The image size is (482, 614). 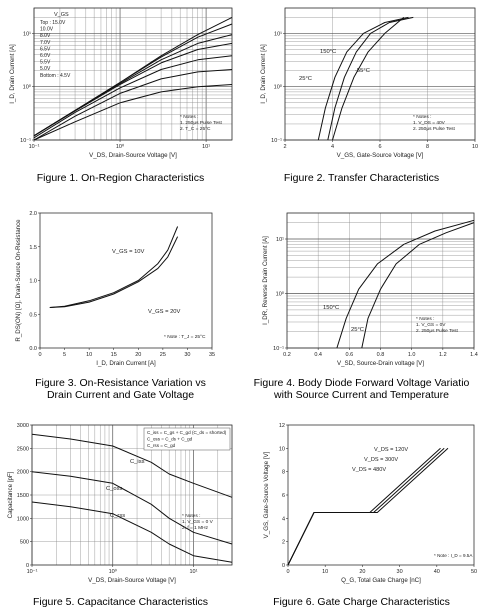 I want to click on x-axis-title: Q_G, Total Gate Charge [nC], so click(x=381, y=580).